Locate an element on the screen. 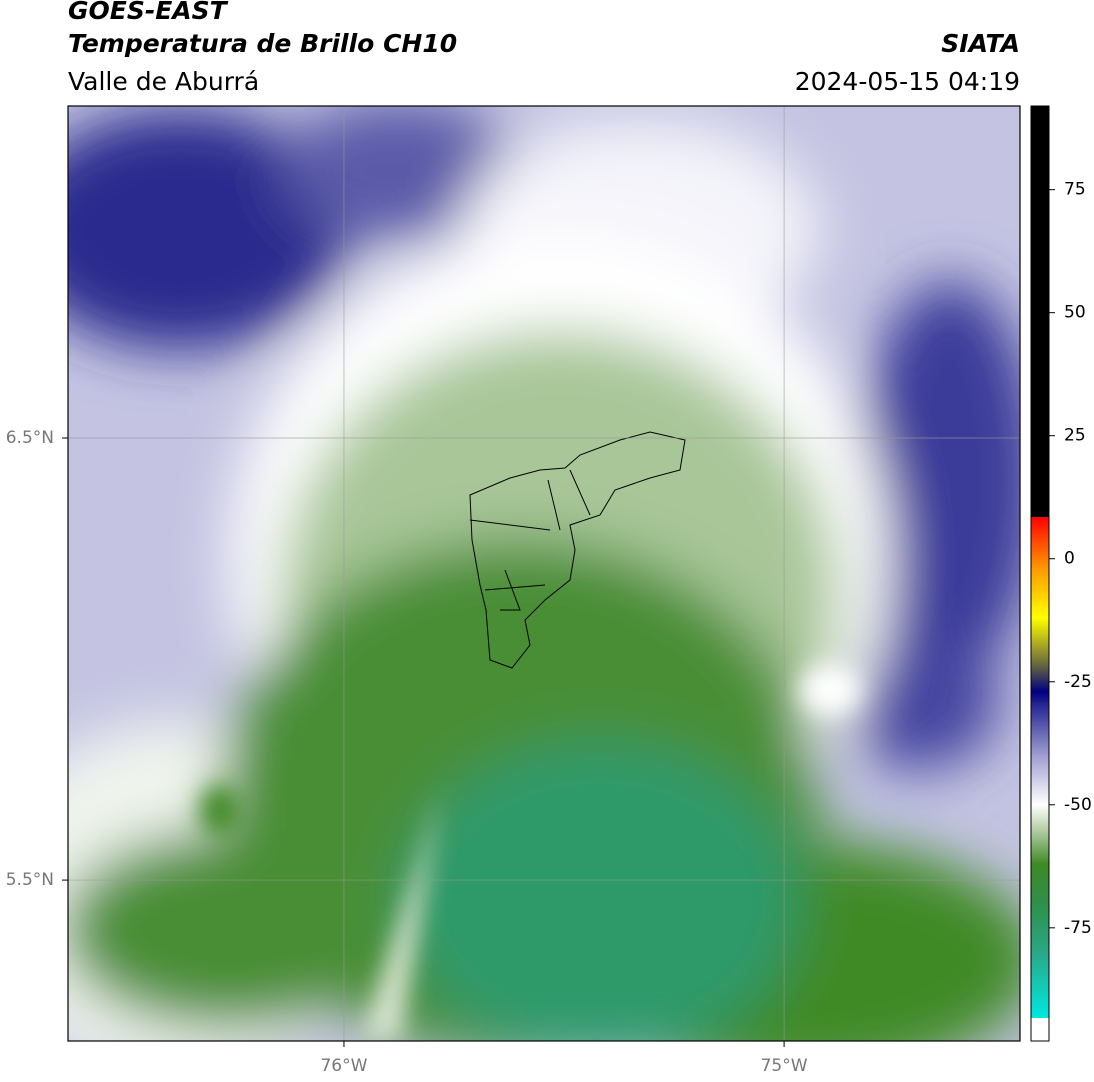 The width and height of the screenshot is (1094, 1082). colorbar-tick-label: 25 is located at coordinates (1075, 436).